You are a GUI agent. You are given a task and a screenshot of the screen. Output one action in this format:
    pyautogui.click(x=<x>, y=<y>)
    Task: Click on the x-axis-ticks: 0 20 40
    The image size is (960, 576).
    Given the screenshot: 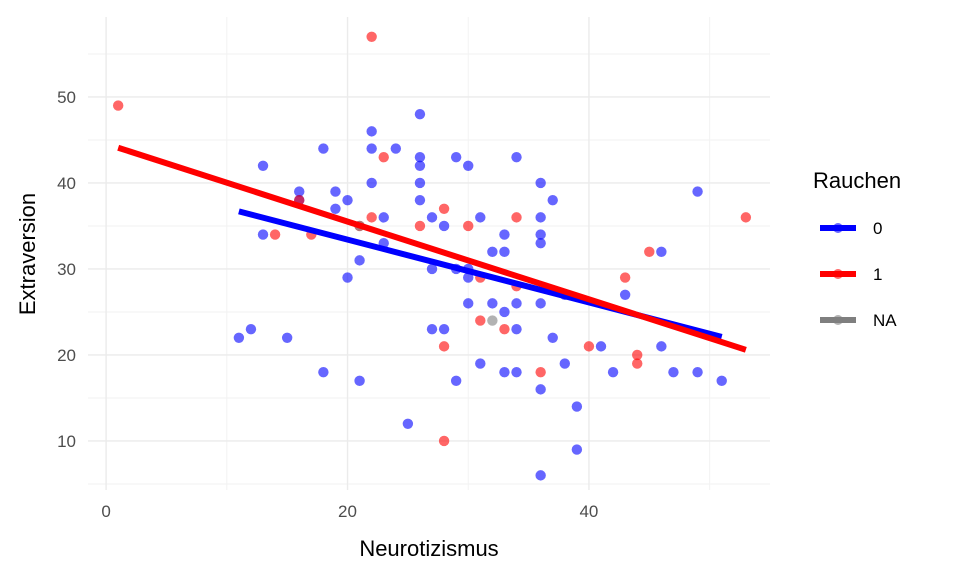 What is the action you would take?
    pyautogui.click(x=349, y=511)
    